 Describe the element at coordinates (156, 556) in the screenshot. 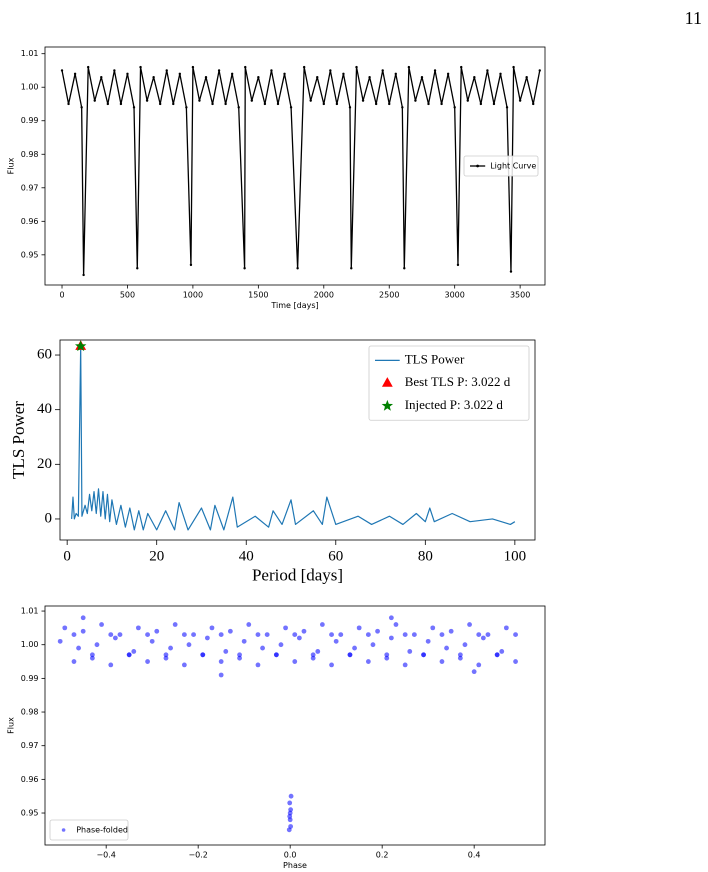

I see `x-tick-label: 20` at that location.